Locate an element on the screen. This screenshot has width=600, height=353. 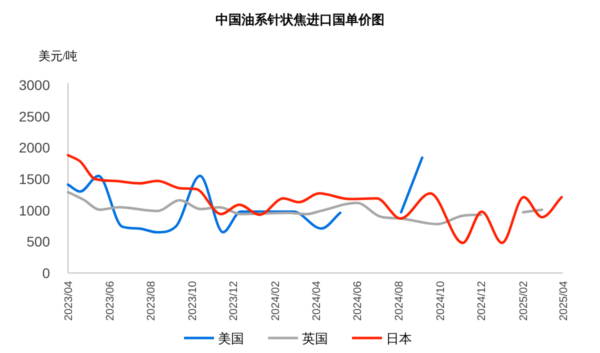
x-tick-label: 2024/12 is located at coordinates (482, 301).